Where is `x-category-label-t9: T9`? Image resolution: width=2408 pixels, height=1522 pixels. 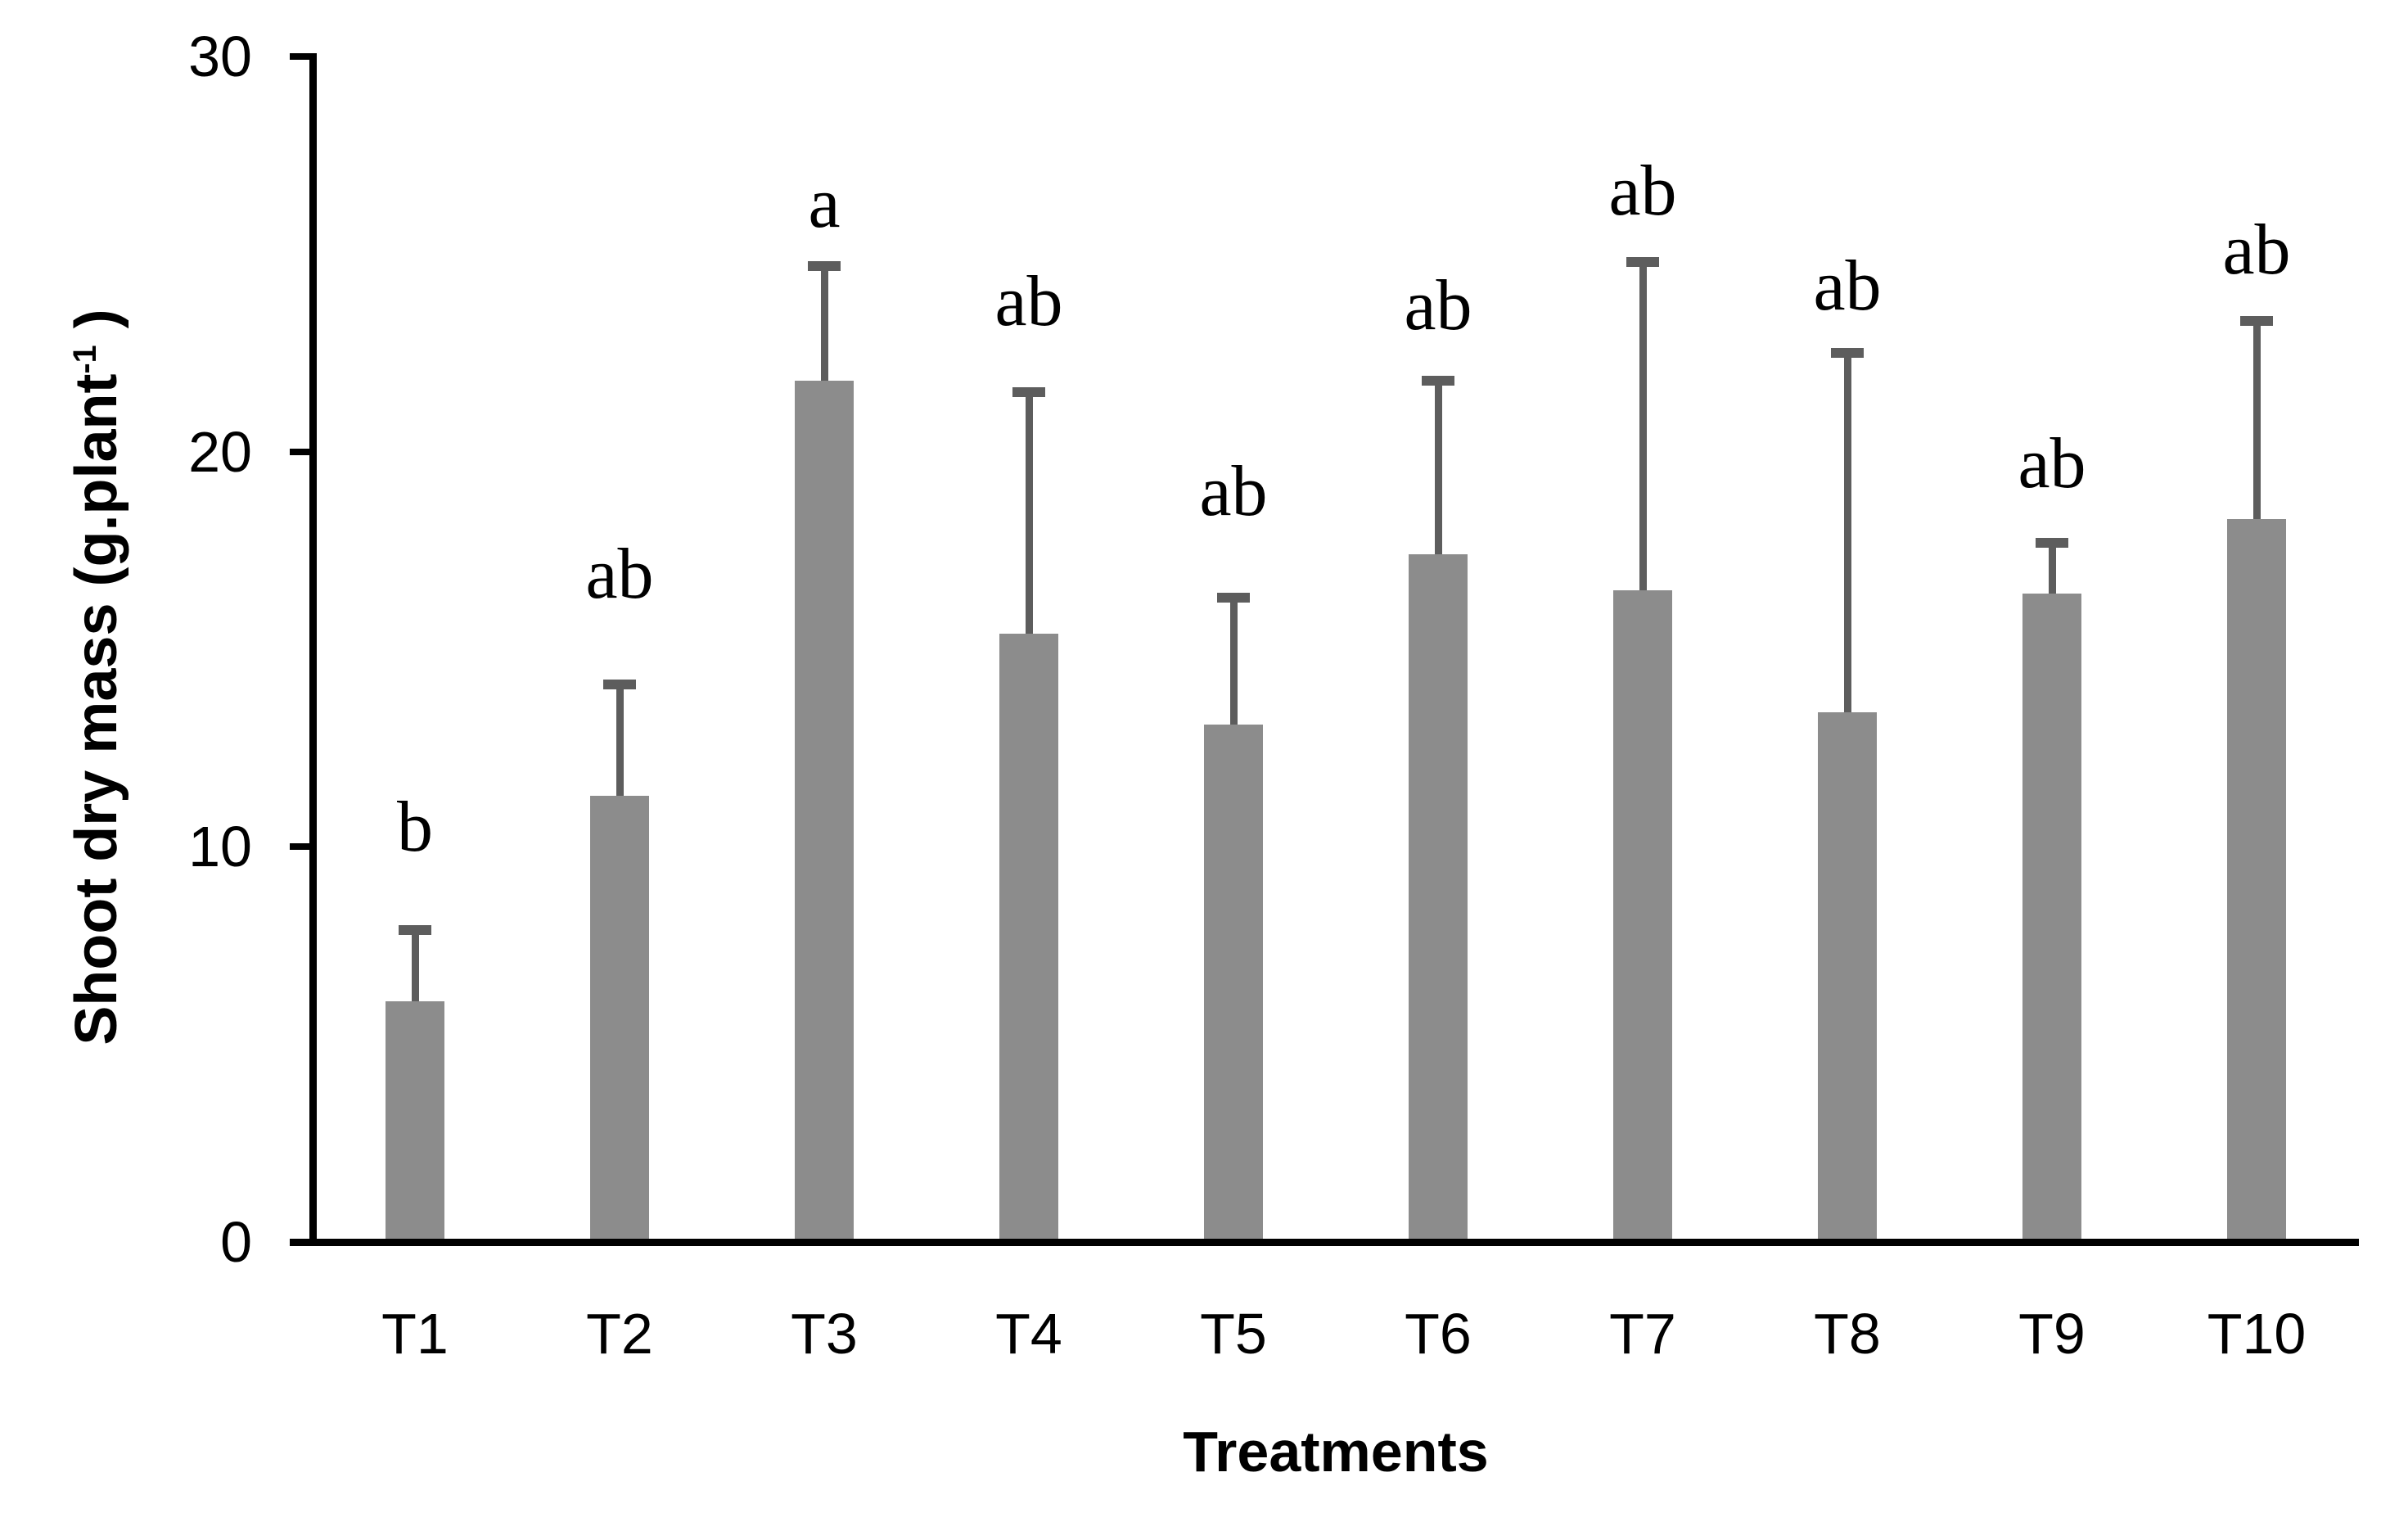 x-category-label-t9: T9 is located at coordinates (2052, 1334).